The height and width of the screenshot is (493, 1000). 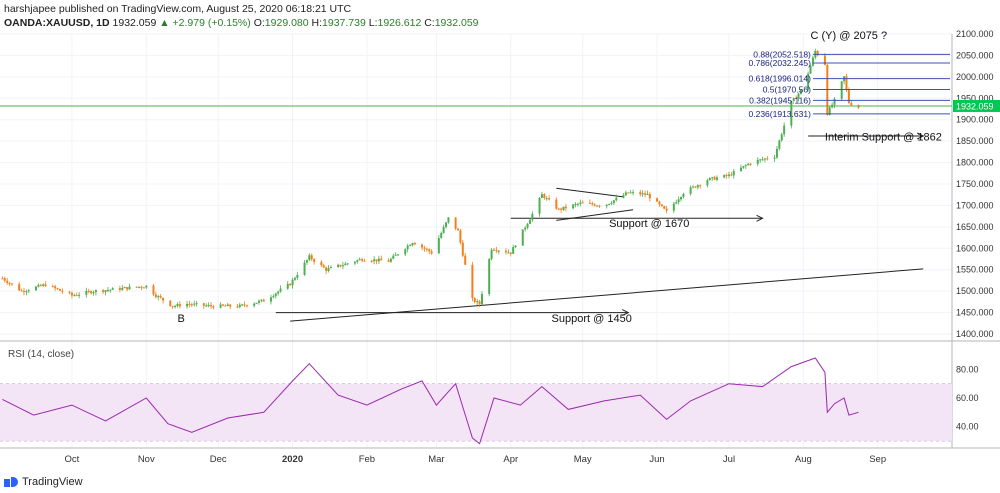 What do you see at coordinates (52, 482) in the screenshot?
I see `brand-name: TradingView` at bounding box center [52, 482].